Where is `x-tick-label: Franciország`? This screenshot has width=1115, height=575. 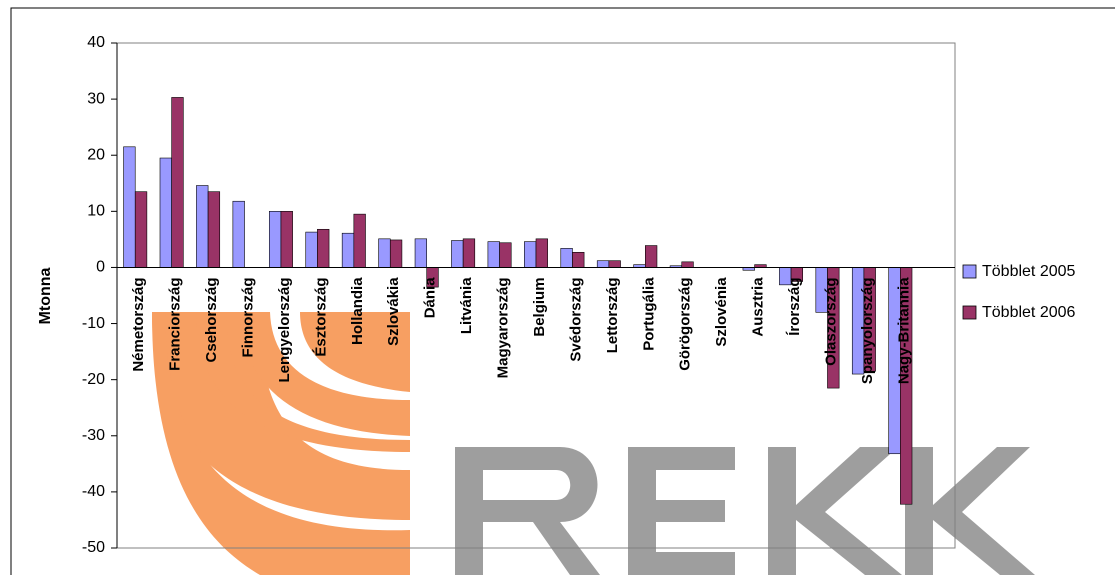
x-tick-label: Franciország is located at coordinates (175, 323).